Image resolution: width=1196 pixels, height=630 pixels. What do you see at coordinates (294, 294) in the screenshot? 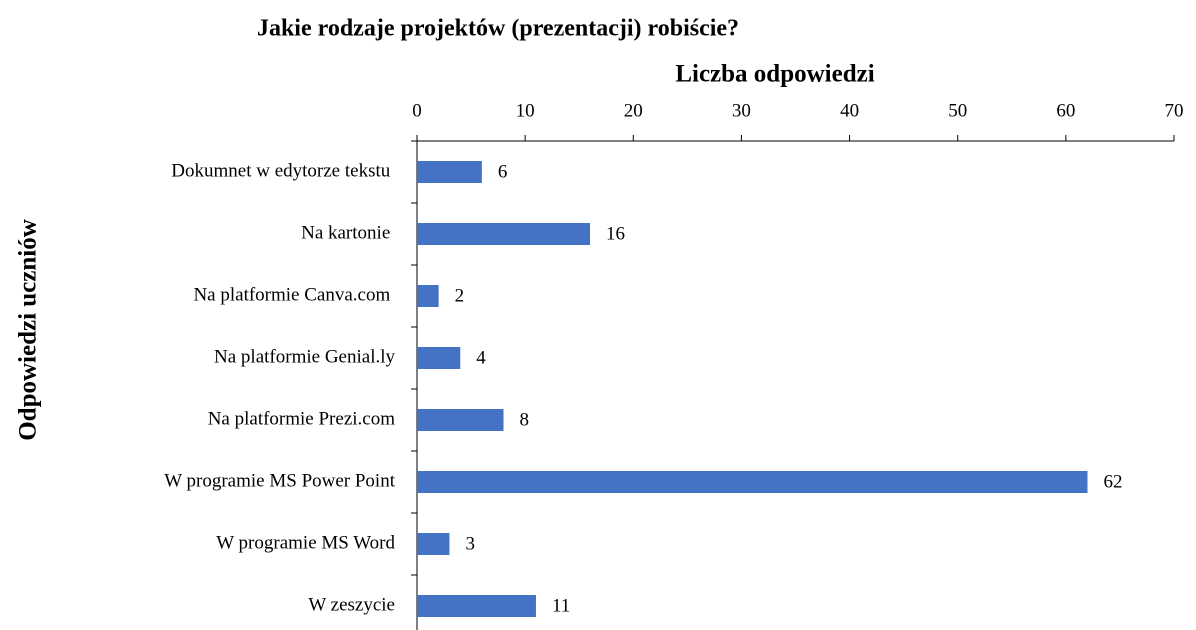
I see `y-tick-label: Na platformie Canva.com` at bounding box center [294, 294].